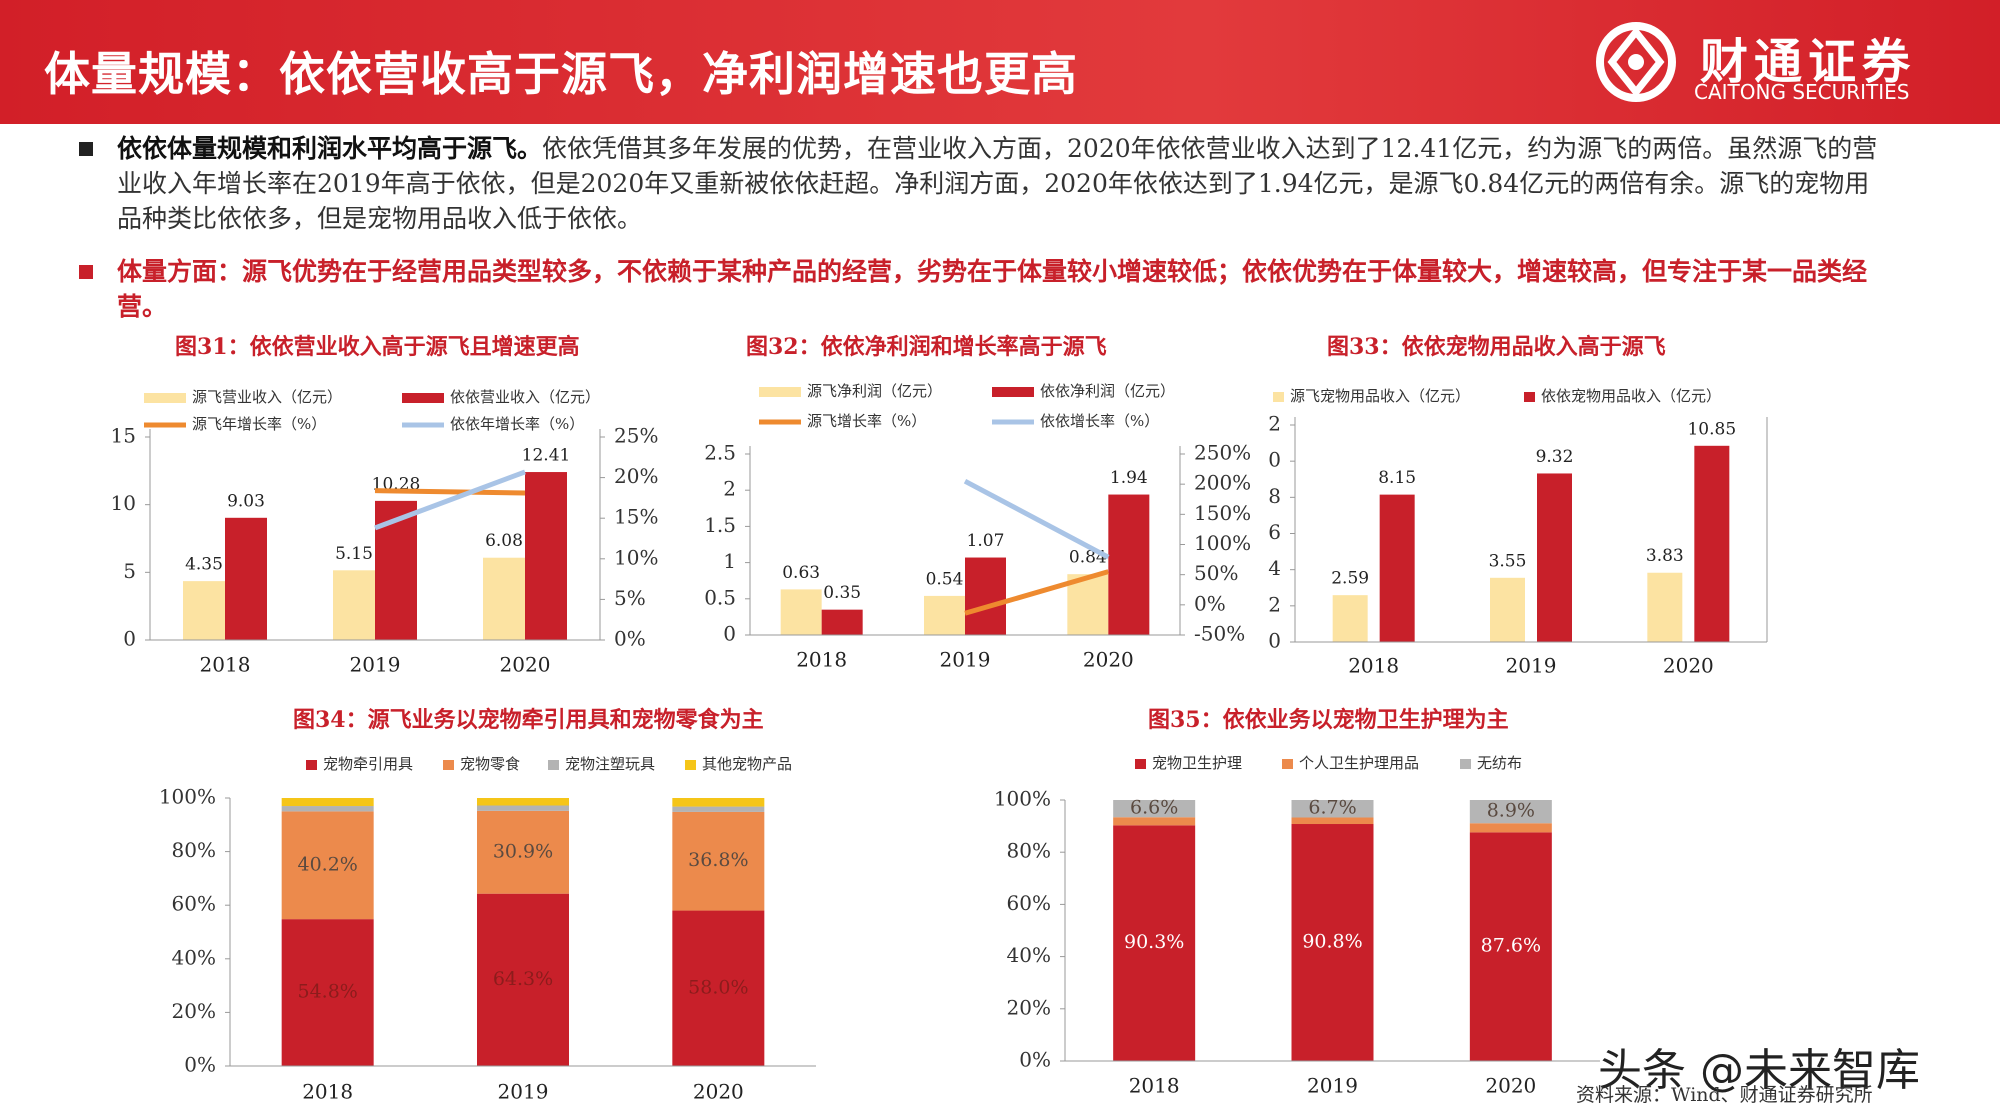 The width and height of the screenshot is (2000, 1120). I want to click on y2-tick-label: 10%, so click(636, 557).